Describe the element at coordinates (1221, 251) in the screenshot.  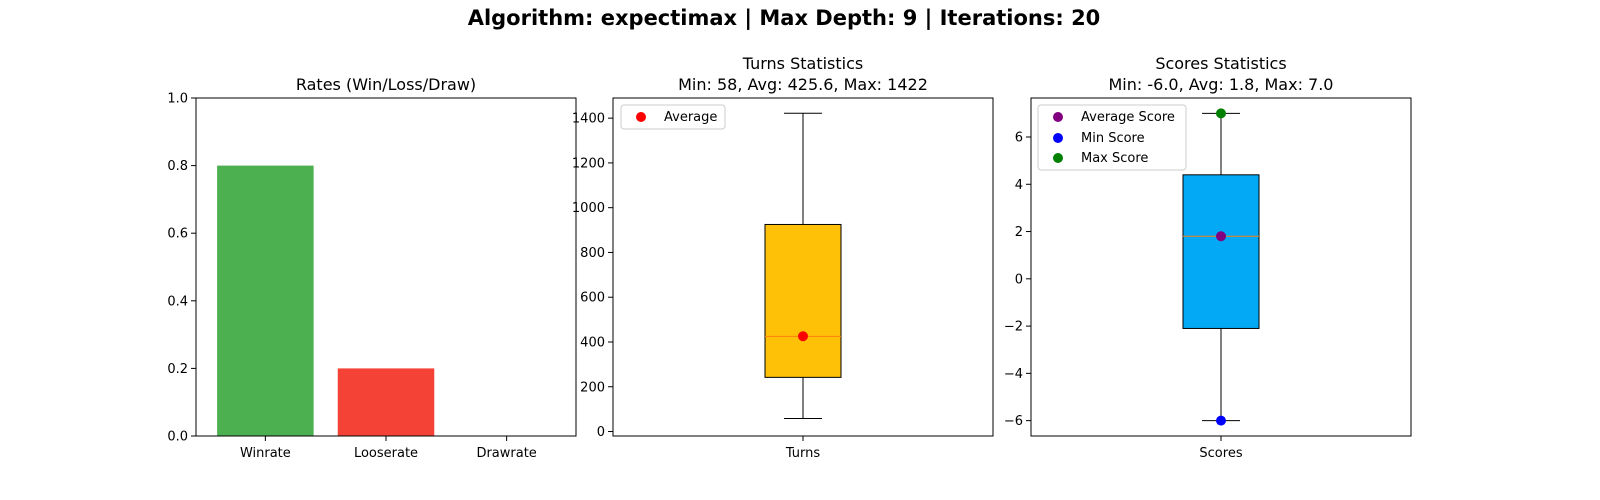
I see `scores-box` at that location.